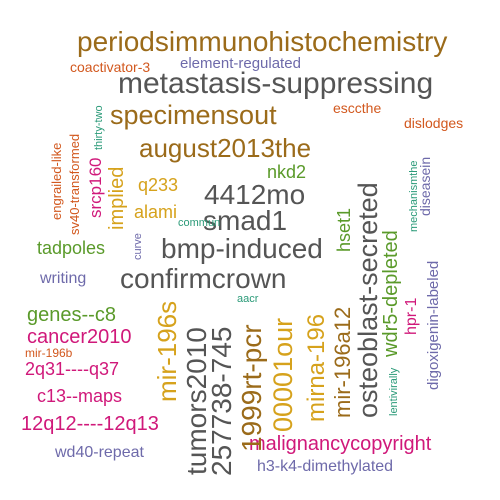 The image size is (500, 500). What do you see at coordinates (74, 184) in the screenshot?
I see `word-sv40-transformed: sv40-transformed` at bounding box center [74, 184].